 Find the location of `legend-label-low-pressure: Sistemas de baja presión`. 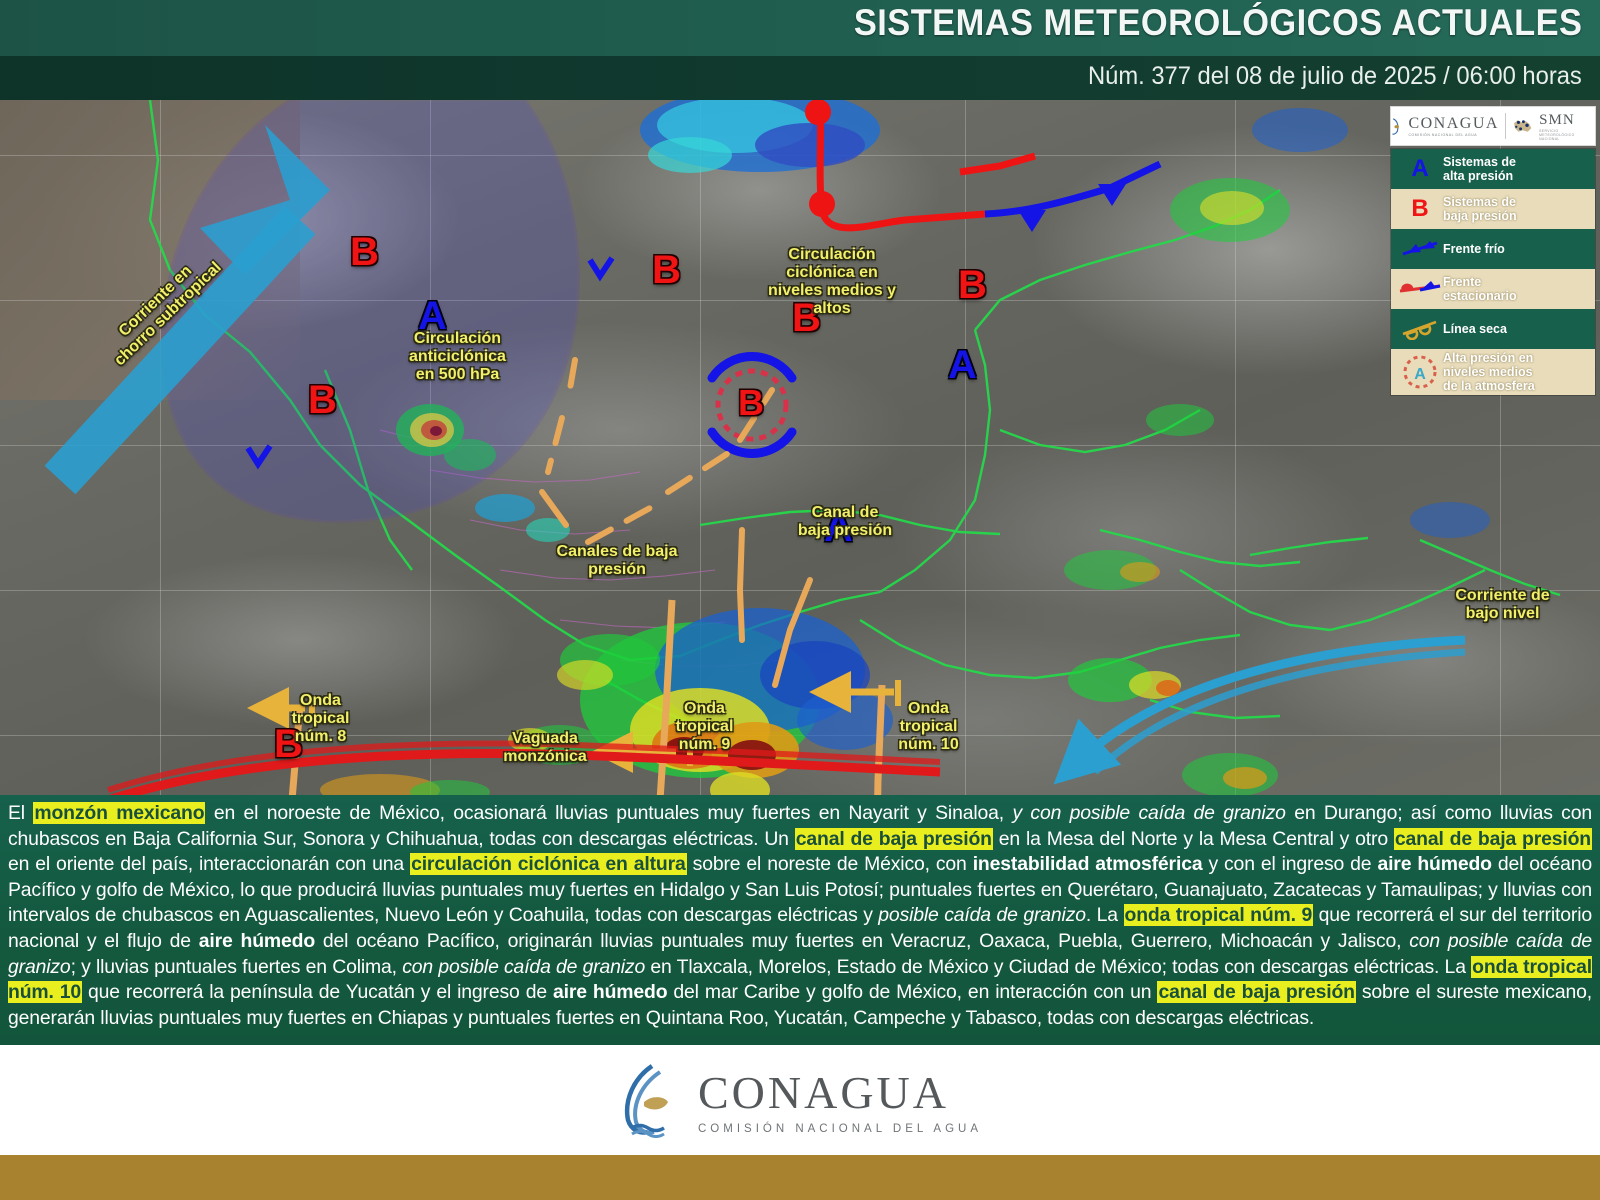

legend-label-low-pressure: Sistemas de baja presión is located at coordinates (1480, 208).